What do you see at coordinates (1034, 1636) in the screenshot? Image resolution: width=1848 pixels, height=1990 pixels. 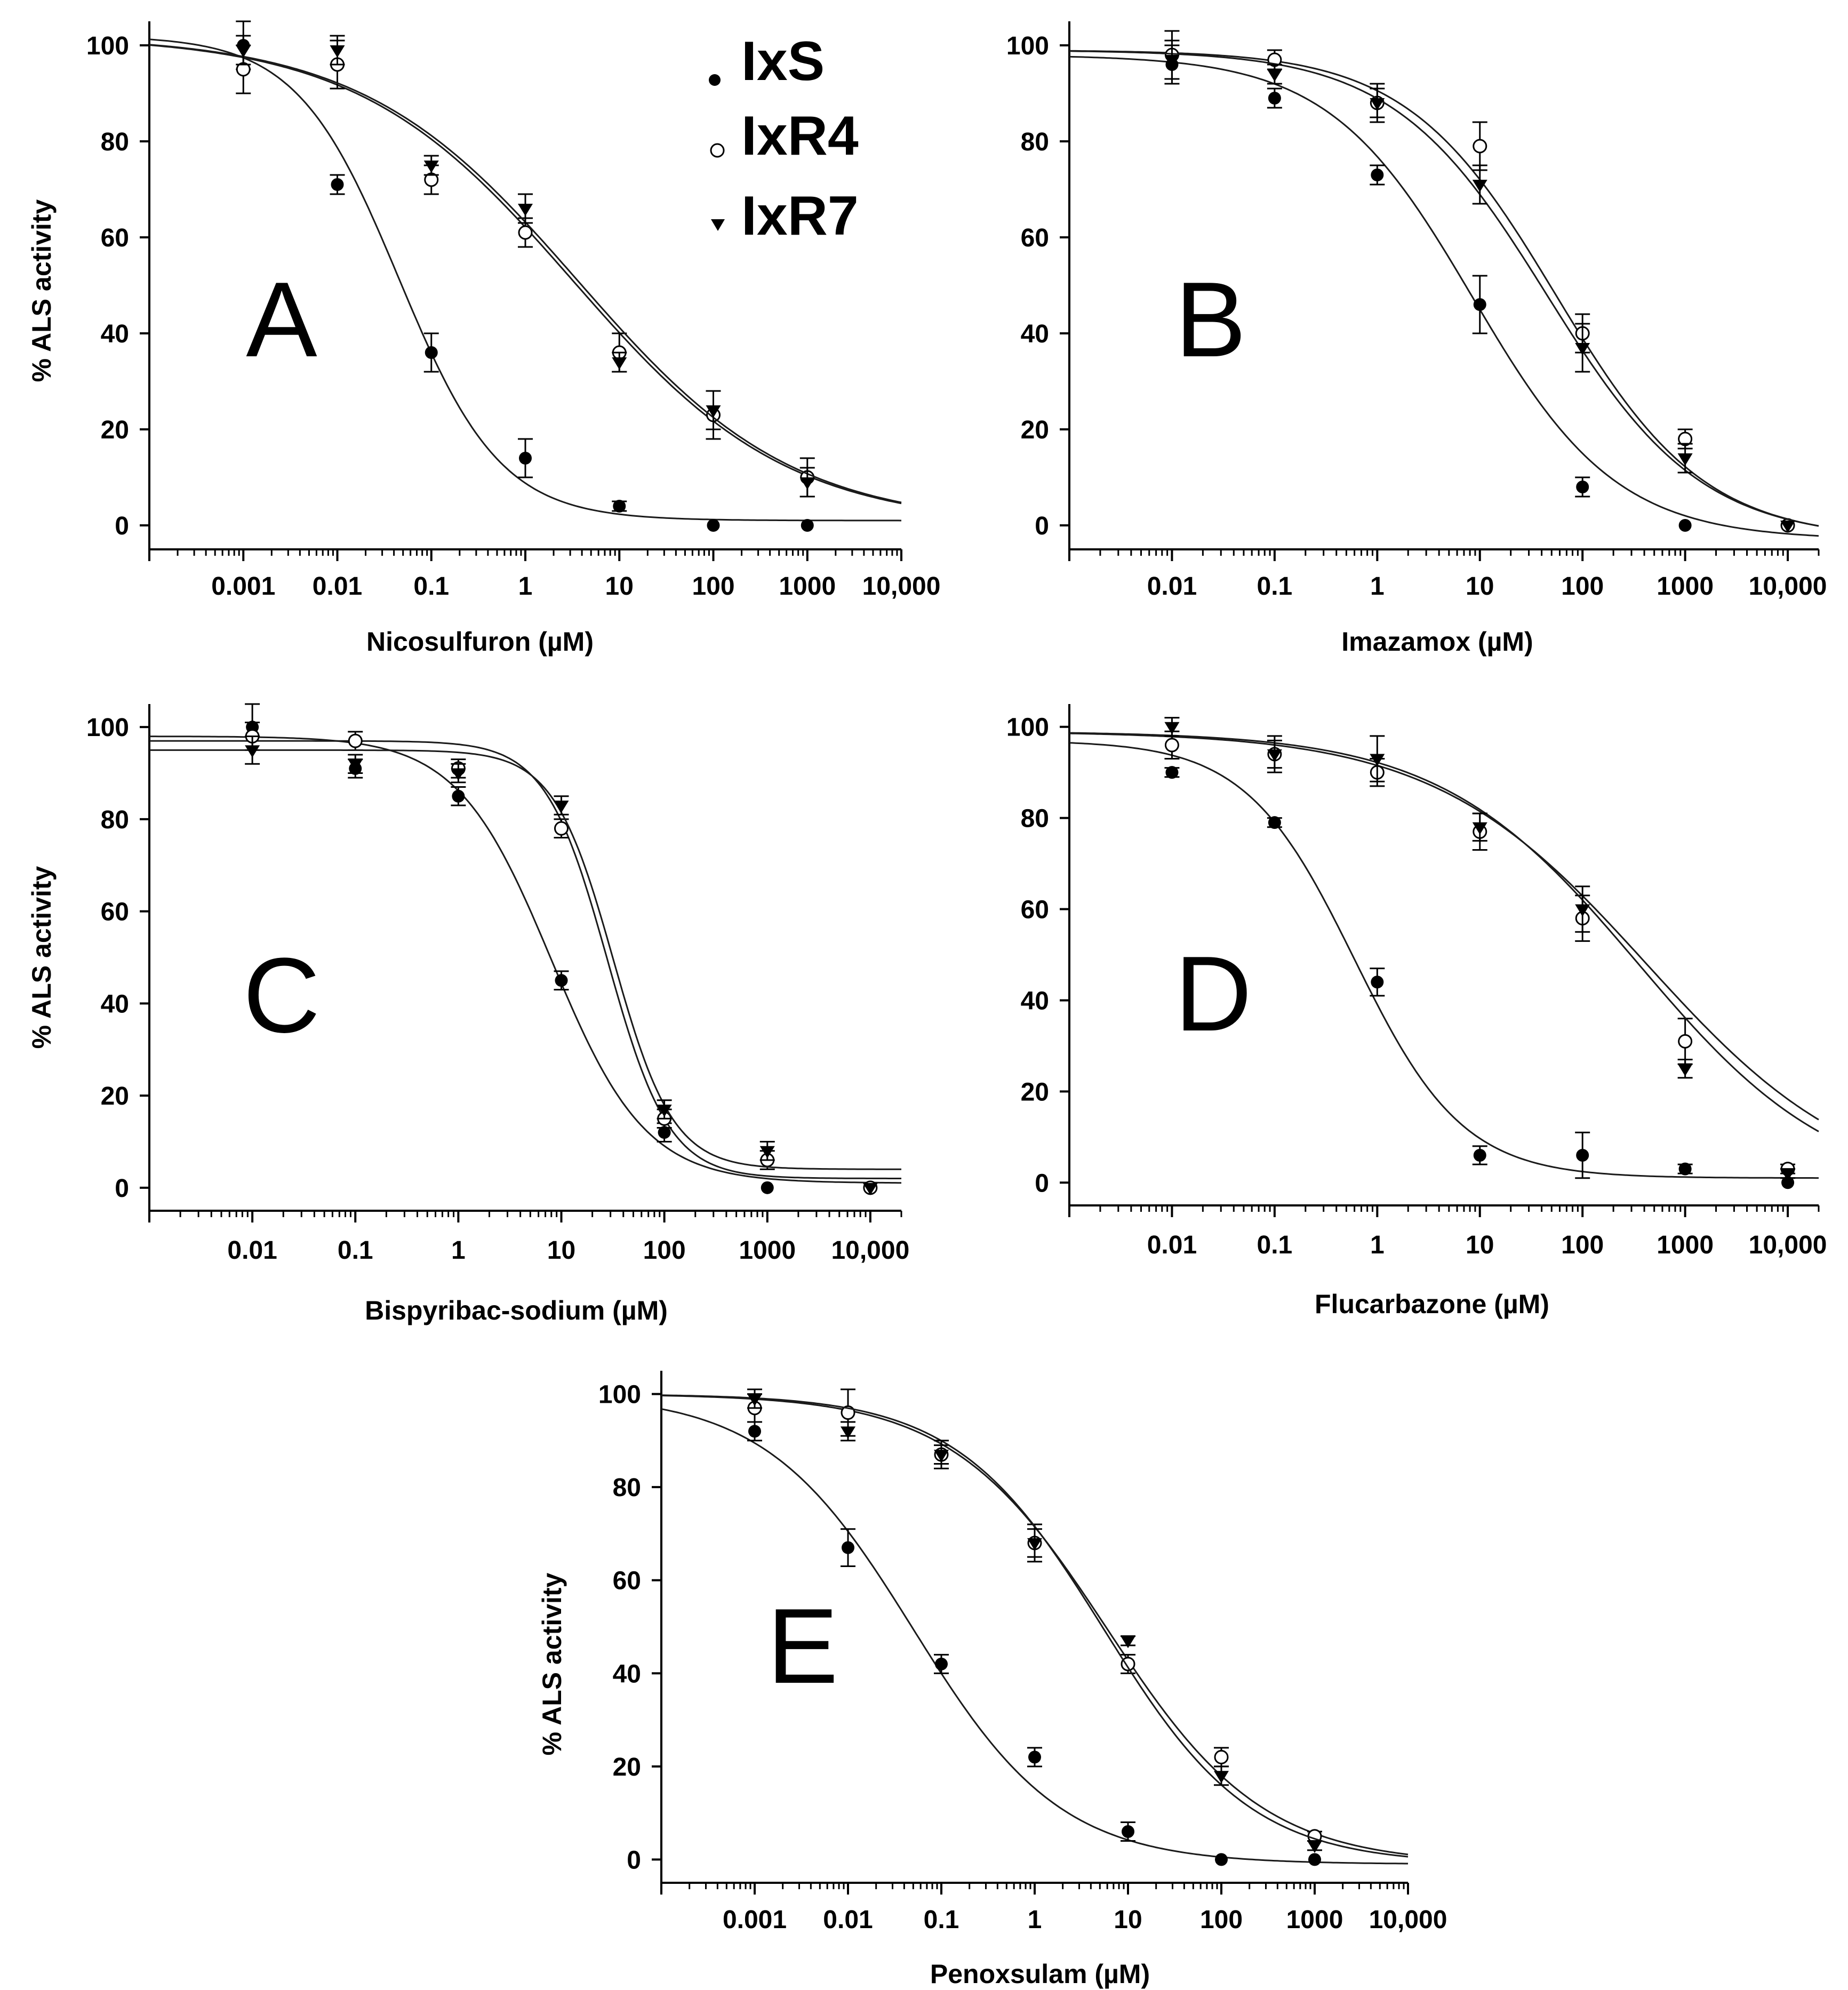 I see `panel-e-ixs-fit-curve` at bounding box center [1034, 1636].